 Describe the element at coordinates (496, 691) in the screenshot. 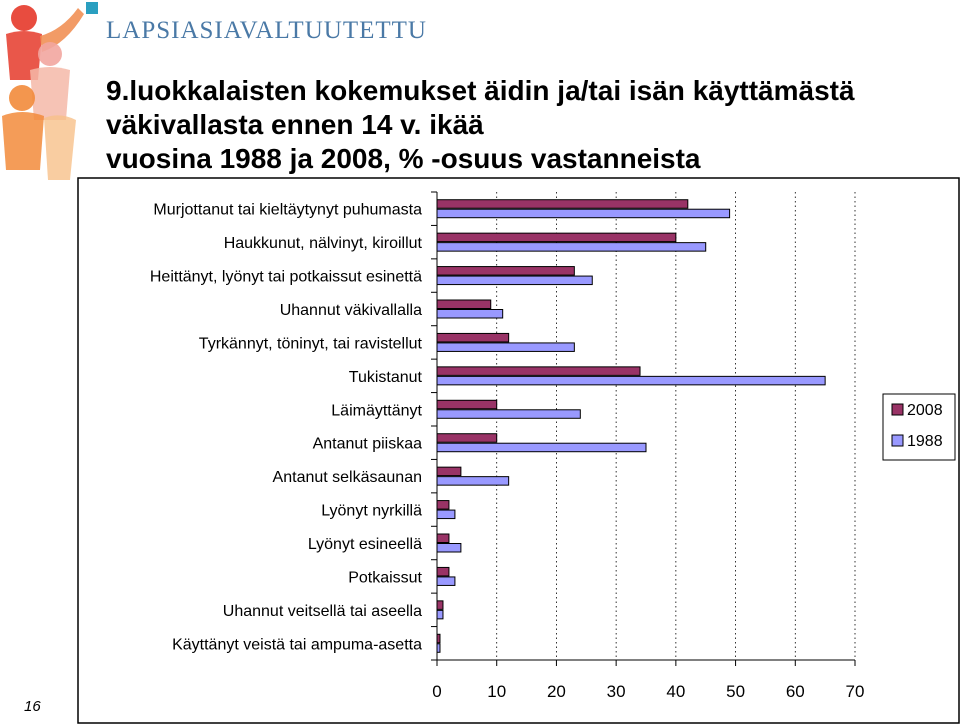

I see `x-tick-label: 10` at that location.